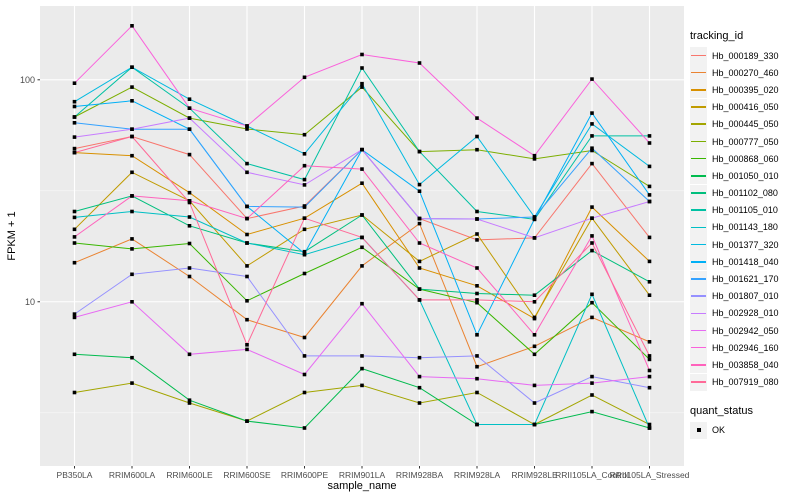 This screenshot has width=800, height=500. I want to click on legend-item: Hb_001621_170, so click(744, 279).